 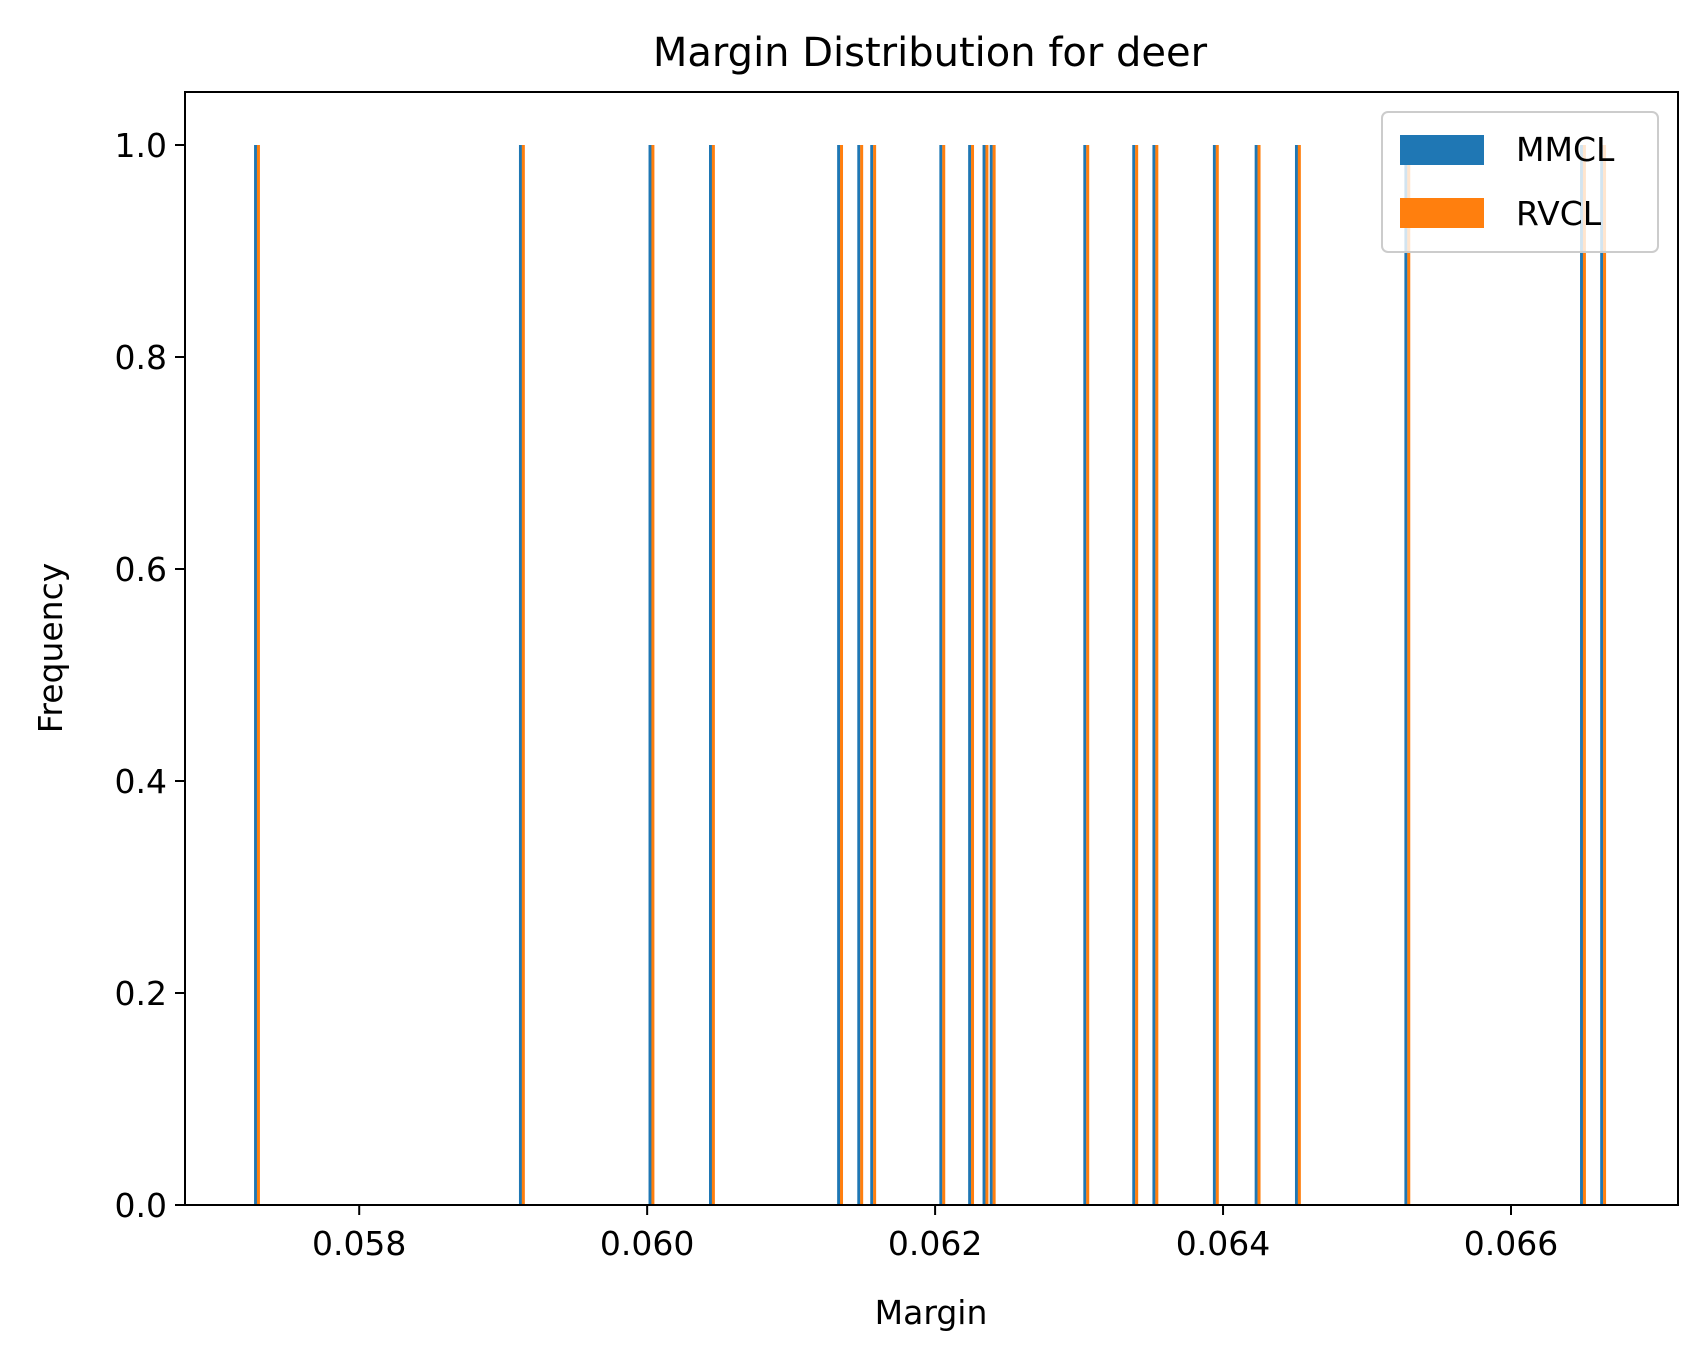 I want to click on x-tick-label: 0.062, so click(x=935, y=1243).